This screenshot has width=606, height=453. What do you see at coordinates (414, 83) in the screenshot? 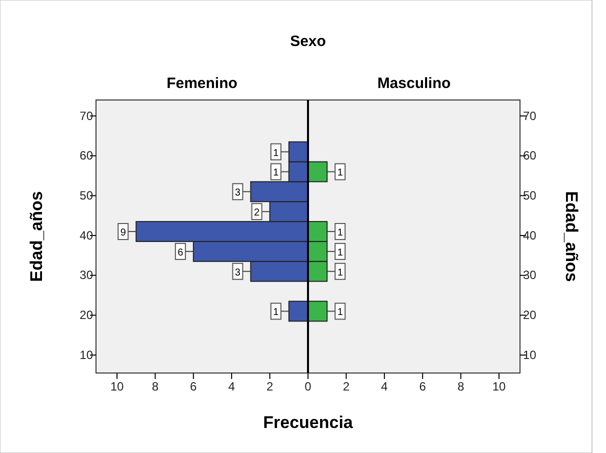
I see `chart-title: Masculino` at bounding box center [414, 83].